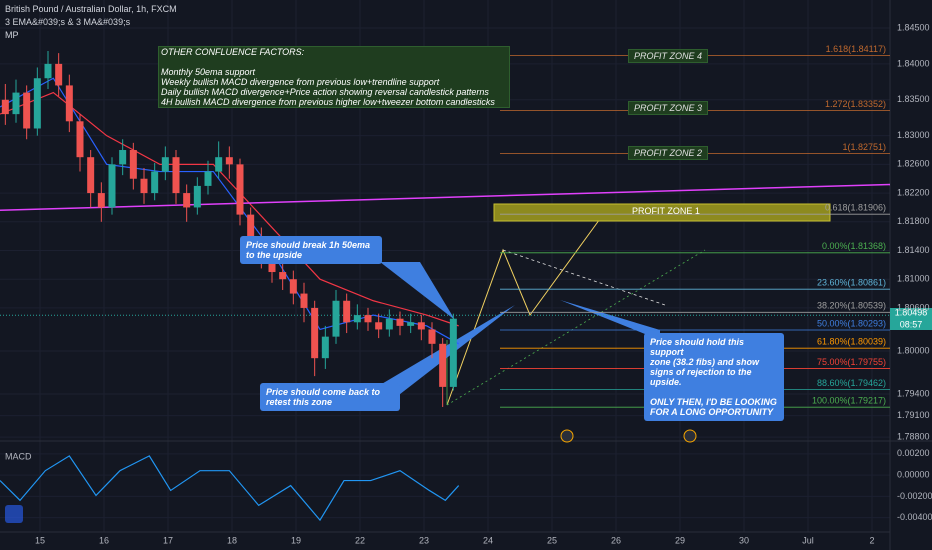  Describe the element at coordinates (854, 246) in the screenshot. I see `fib-label: 0.00%(1.81368)` at that location.